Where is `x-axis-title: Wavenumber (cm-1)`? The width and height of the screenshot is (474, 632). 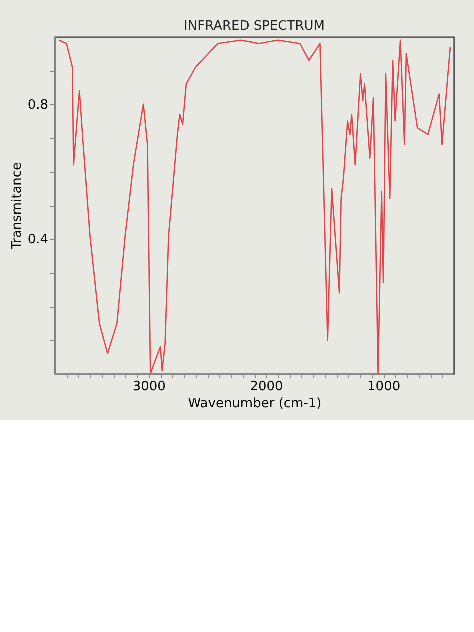
x-axis-title: Wavenumber (cm-1) is located at coordinates (255, 404).